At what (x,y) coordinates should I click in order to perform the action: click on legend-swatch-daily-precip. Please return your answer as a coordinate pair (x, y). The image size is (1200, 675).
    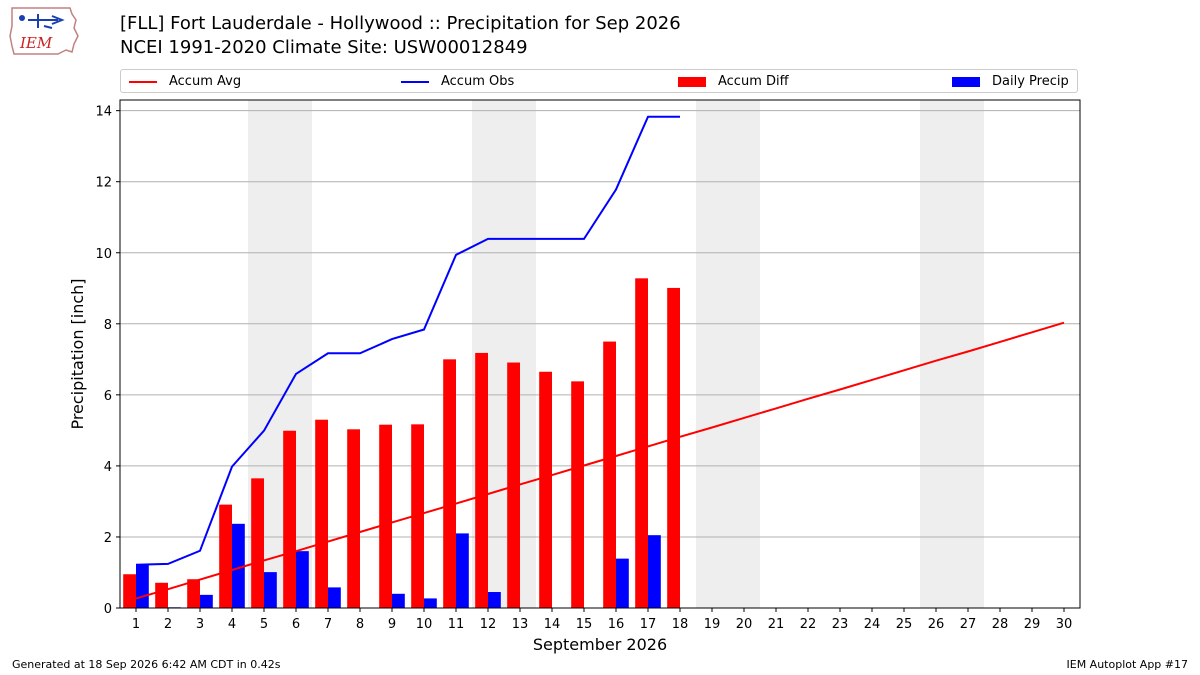
    Looking at the image, I should click on (966, 82).